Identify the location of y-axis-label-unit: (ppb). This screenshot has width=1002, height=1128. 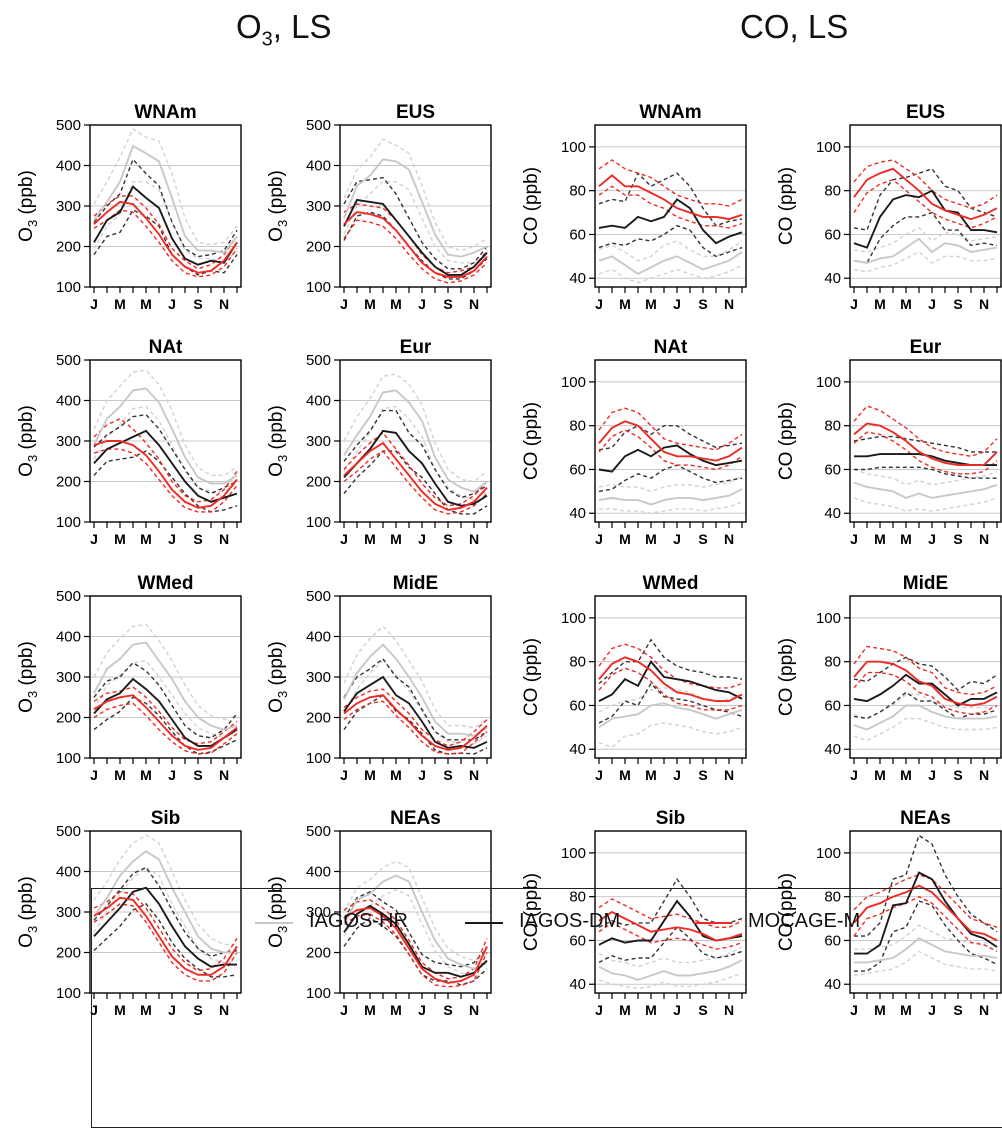
(26, 901).